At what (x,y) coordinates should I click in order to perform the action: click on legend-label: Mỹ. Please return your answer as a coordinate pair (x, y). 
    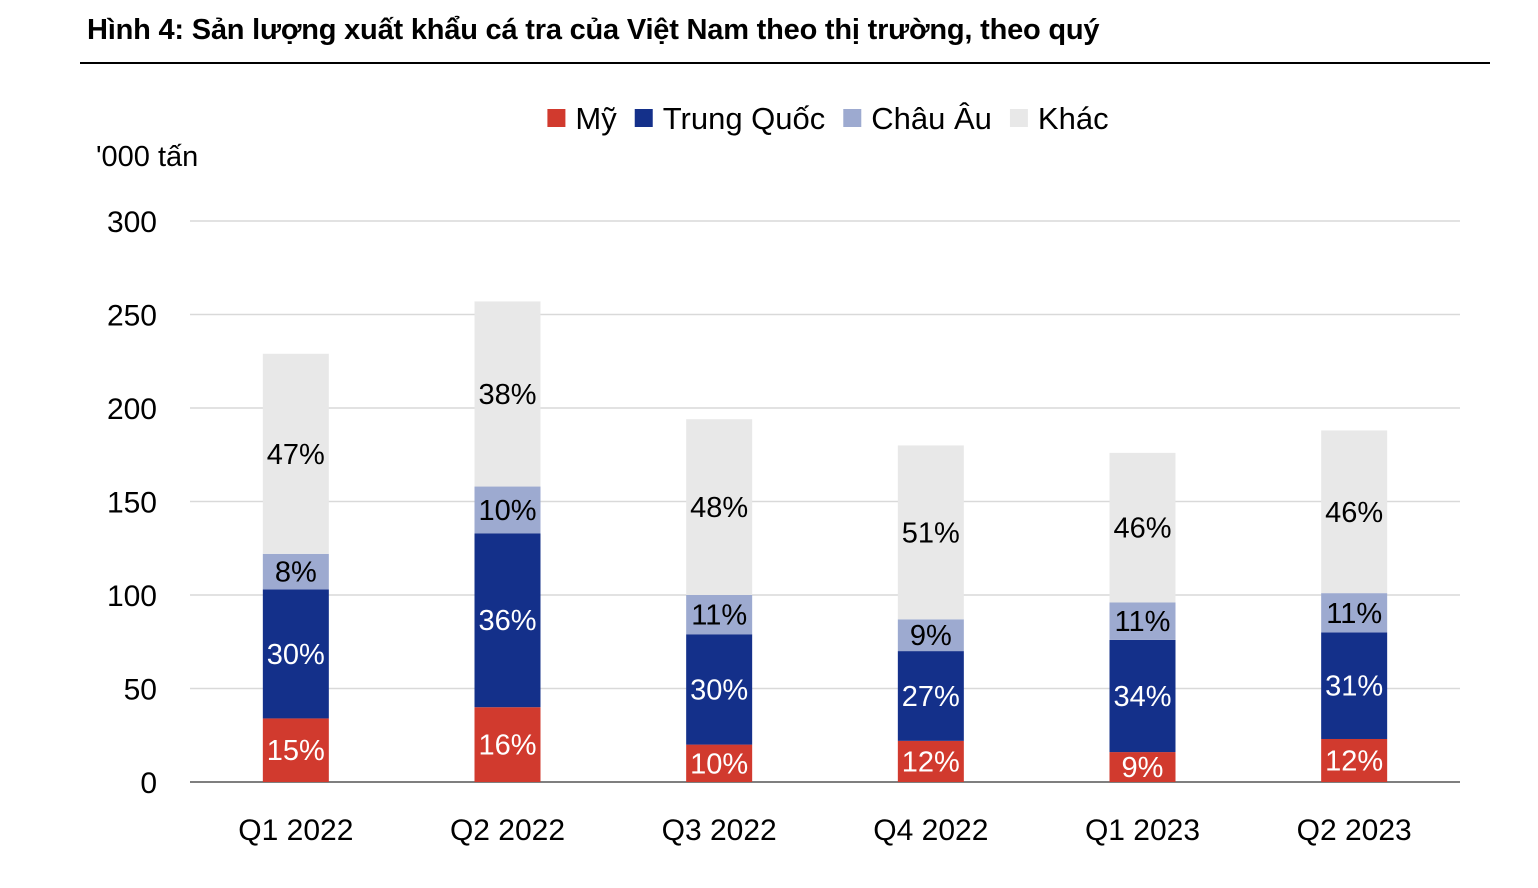
    Looking at the image, I should click on (596, 118).